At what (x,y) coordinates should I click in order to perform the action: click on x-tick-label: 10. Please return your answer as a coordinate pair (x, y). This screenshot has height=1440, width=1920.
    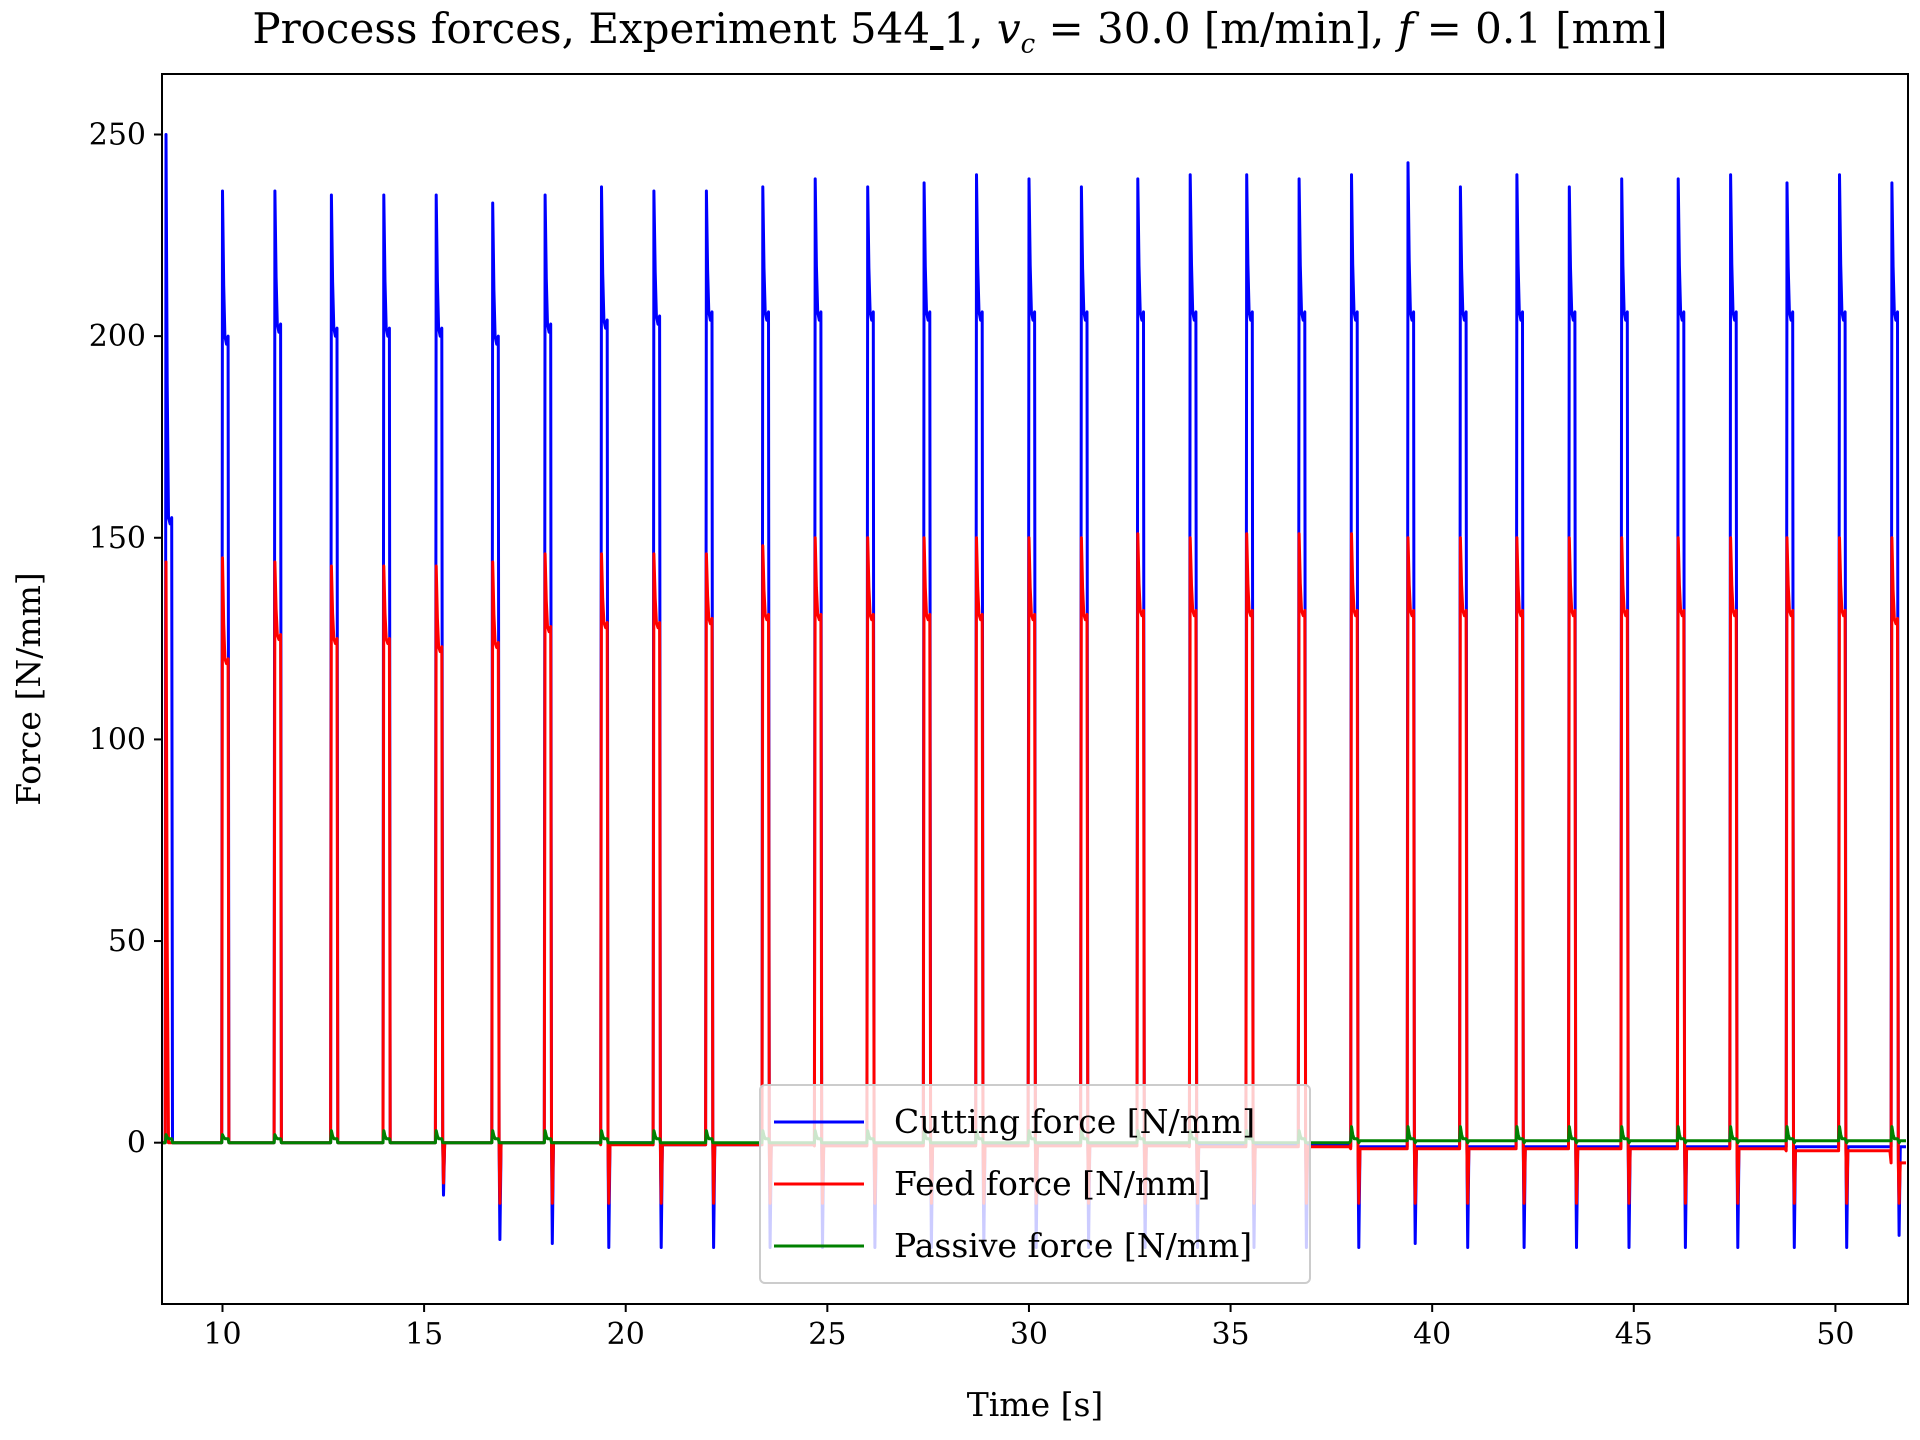
    Looking at the image, I should click on (222, 1334).